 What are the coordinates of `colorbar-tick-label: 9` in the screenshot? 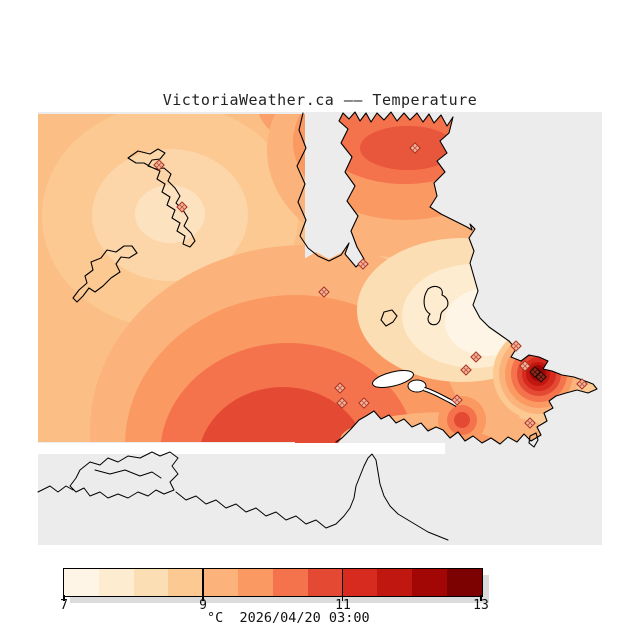 It's located at (203, 605).